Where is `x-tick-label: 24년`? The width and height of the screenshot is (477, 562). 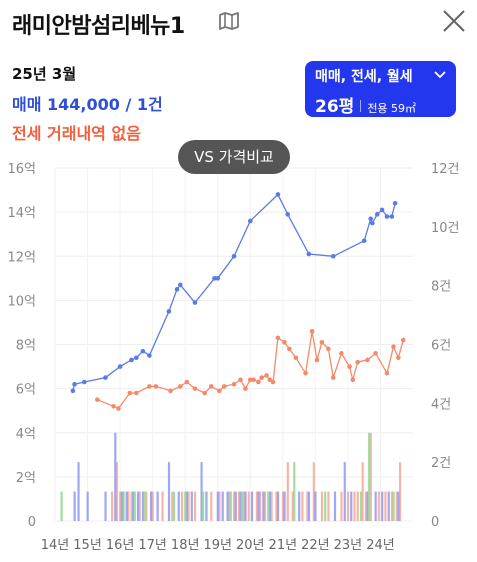 x-tick-label: 24년 is located at coordinates (380, 545).